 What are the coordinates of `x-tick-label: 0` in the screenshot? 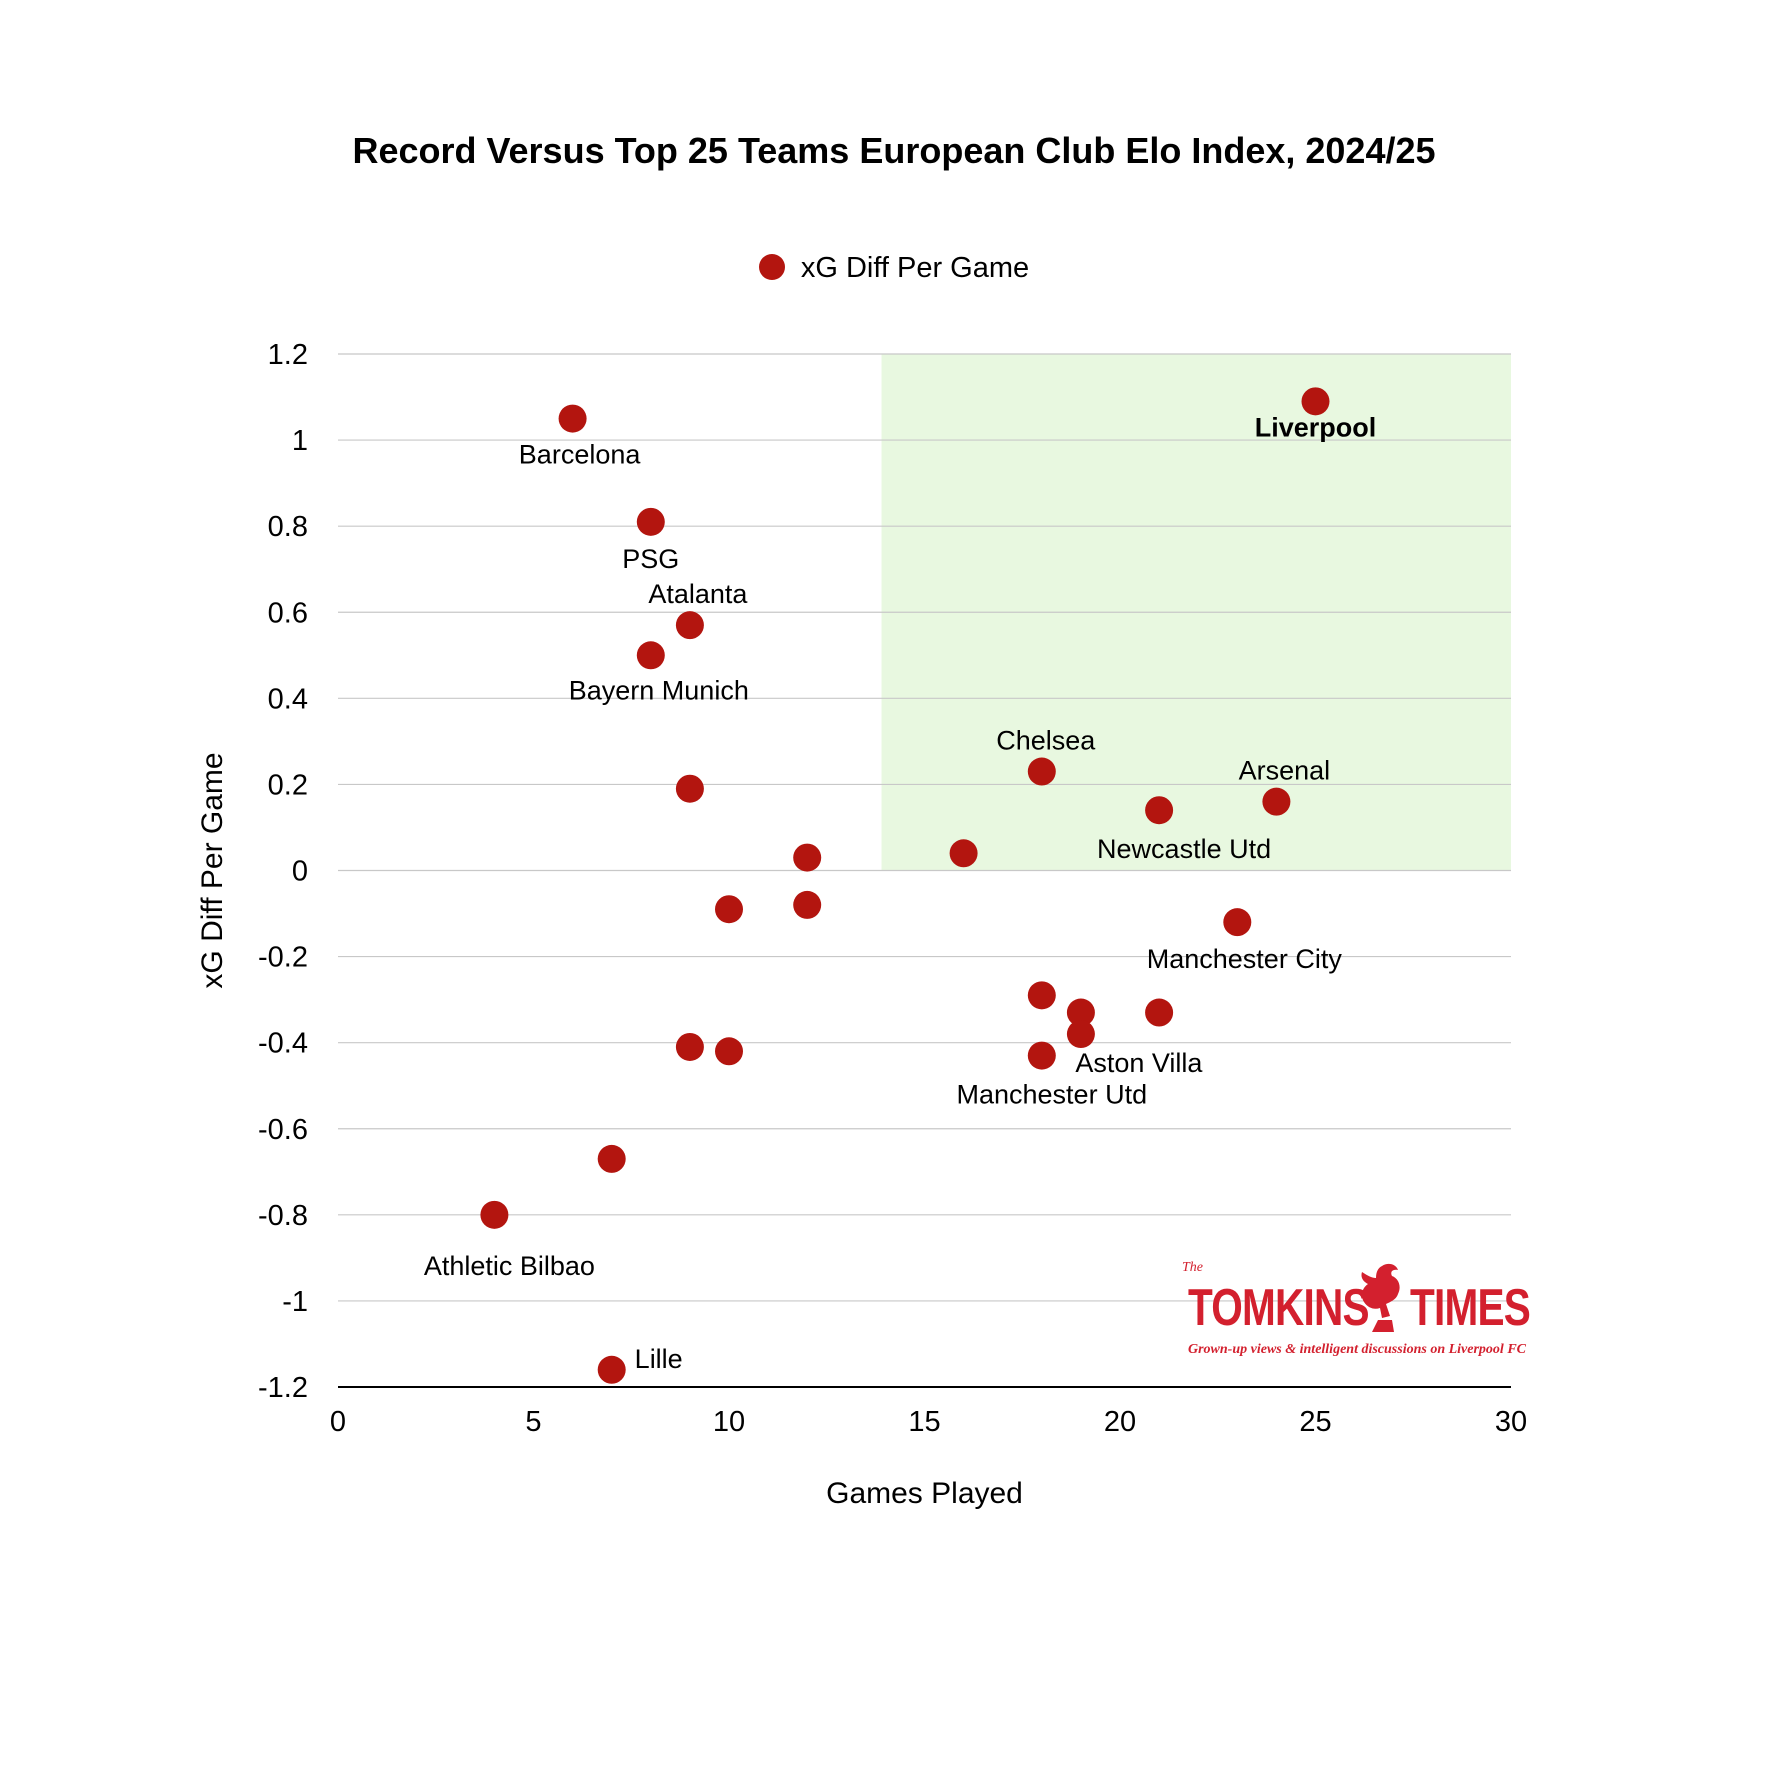 It's located at (338, 1422).